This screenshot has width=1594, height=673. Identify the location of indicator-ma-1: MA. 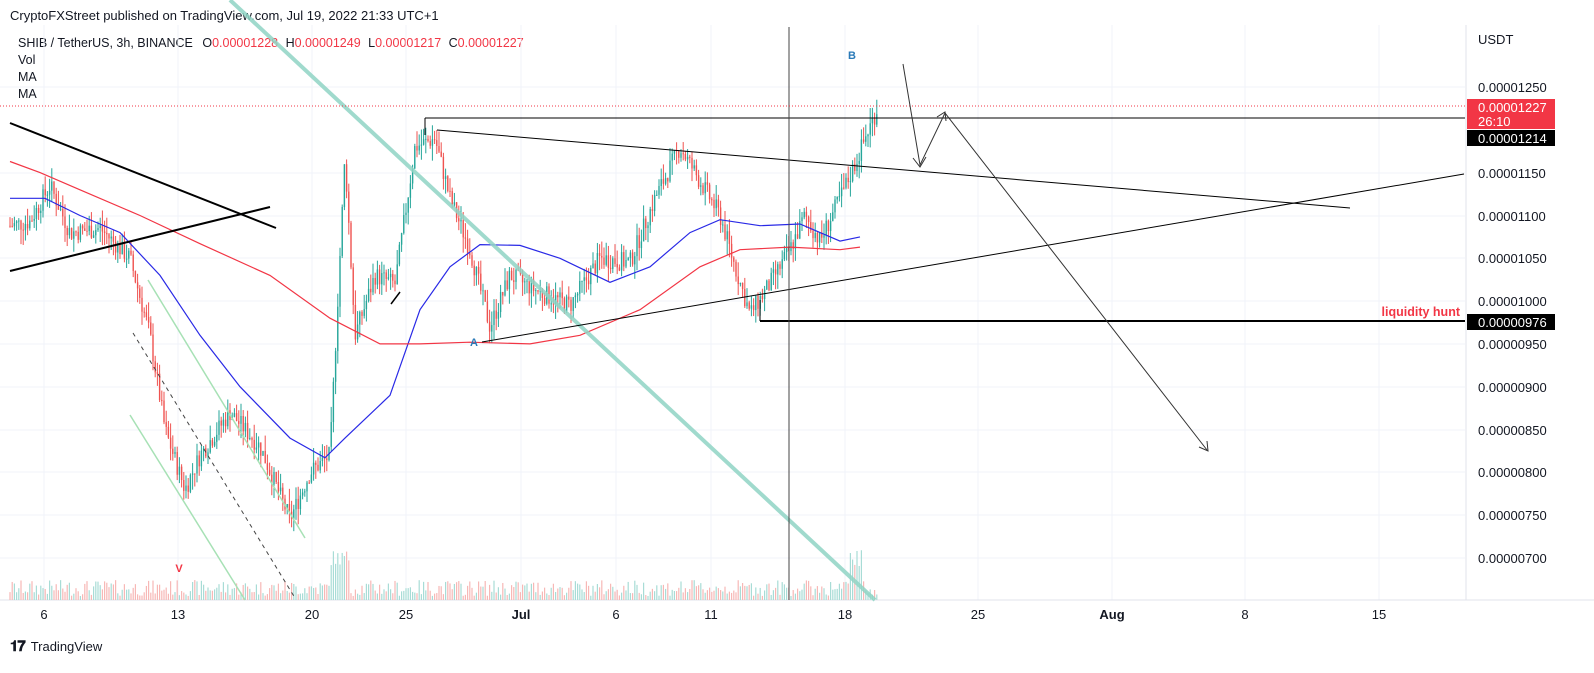
(27, 77).